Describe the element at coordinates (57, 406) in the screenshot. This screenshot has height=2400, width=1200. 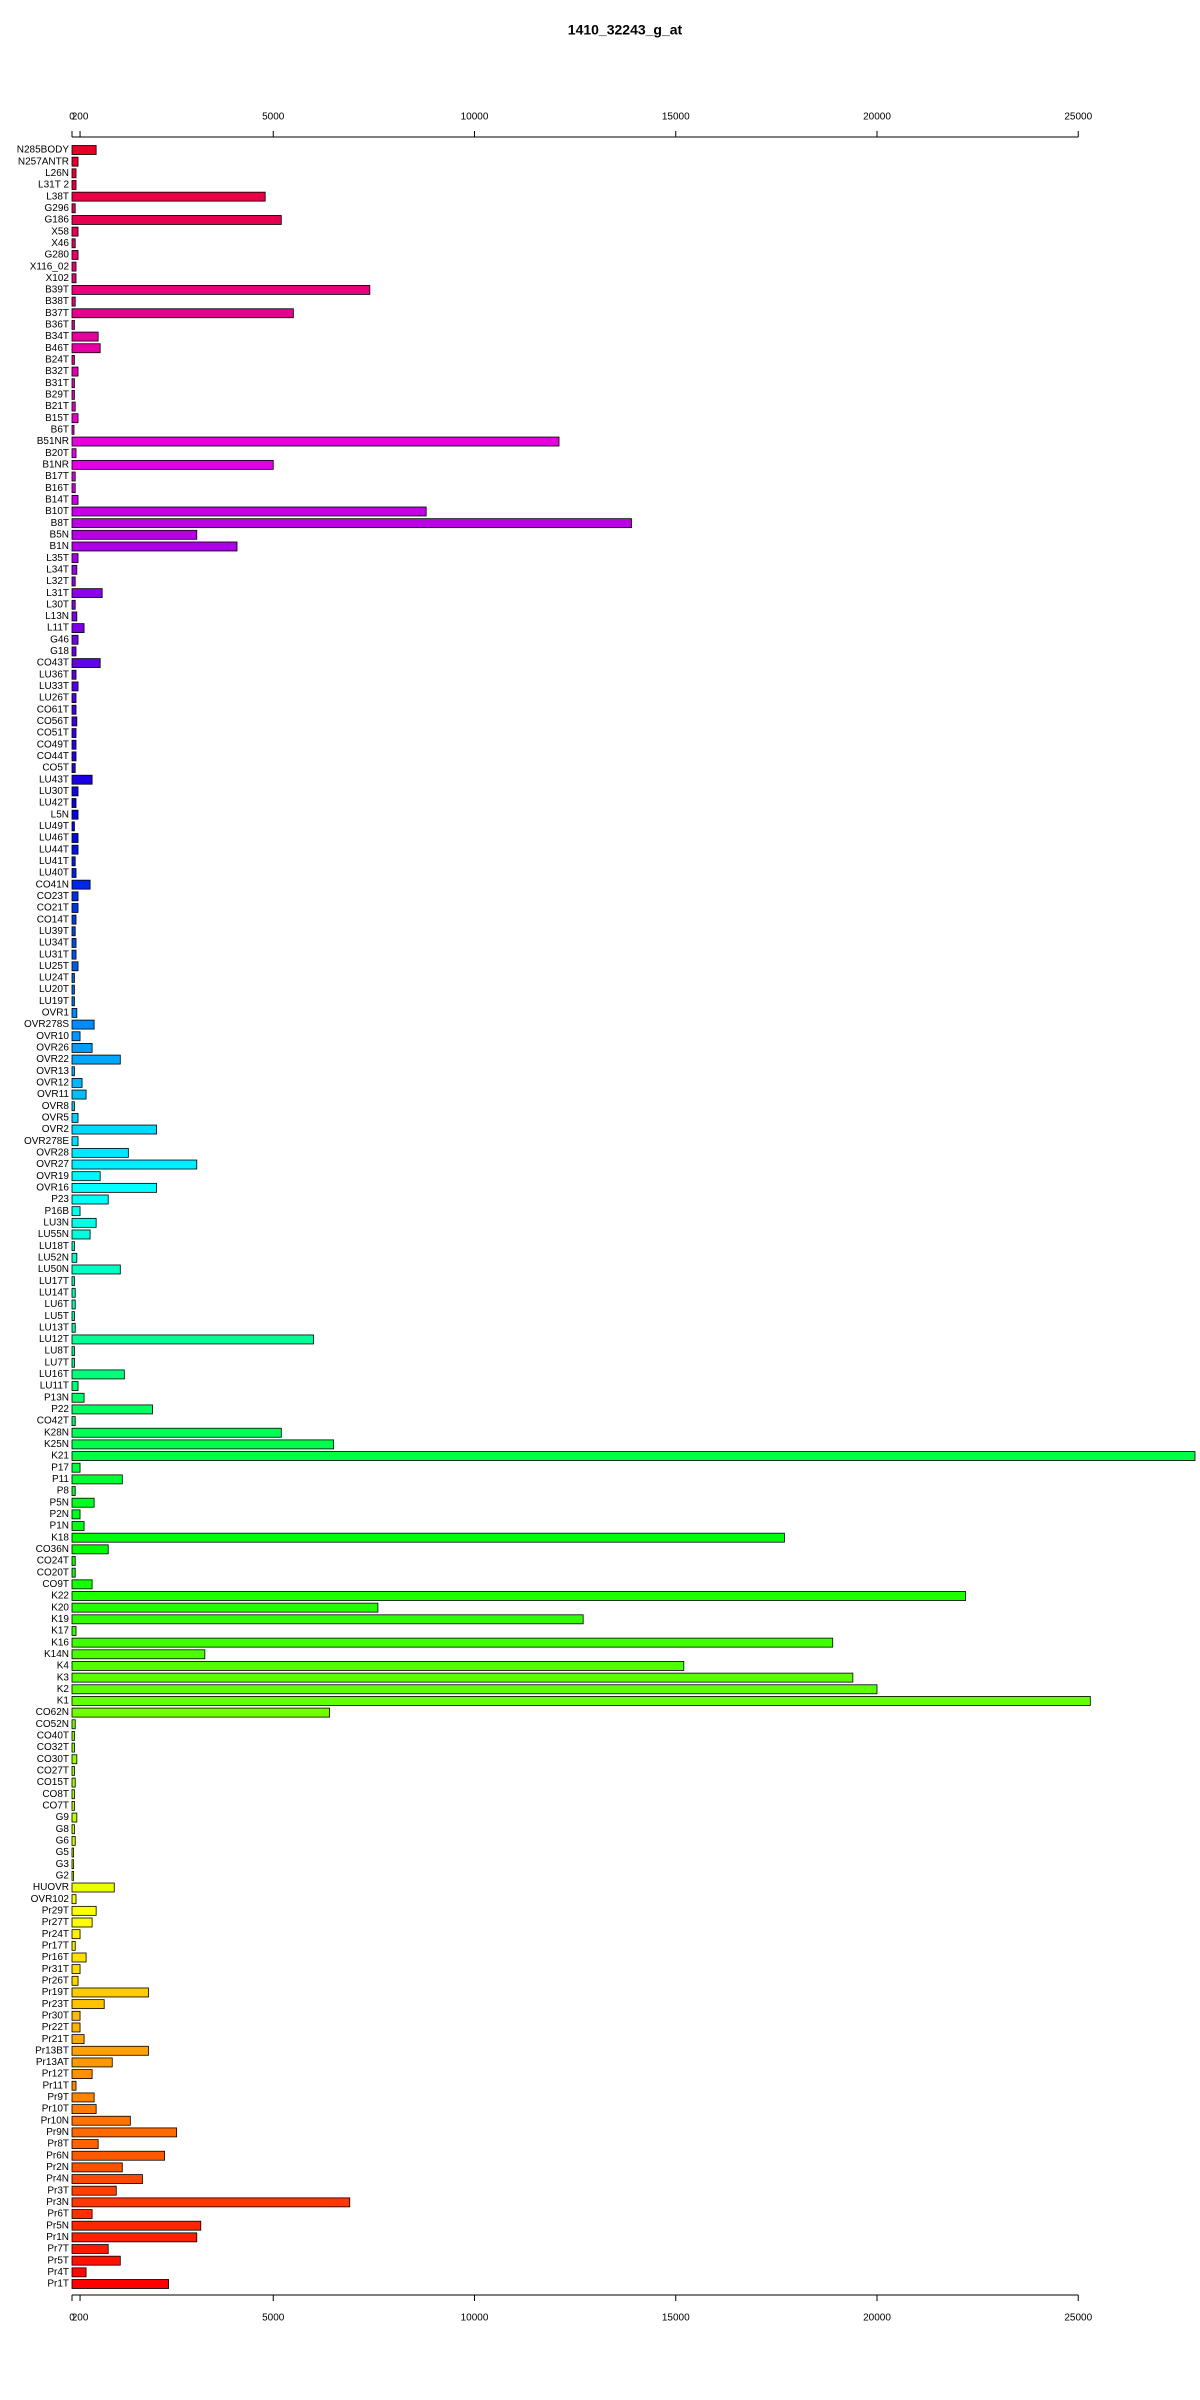
I see `y-tick-label: B21T` at that location.